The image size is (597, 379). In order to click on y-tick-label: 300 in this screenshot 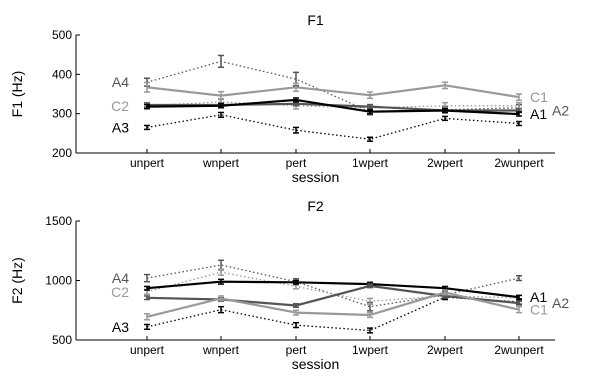, I will do `click(62, 114)`.